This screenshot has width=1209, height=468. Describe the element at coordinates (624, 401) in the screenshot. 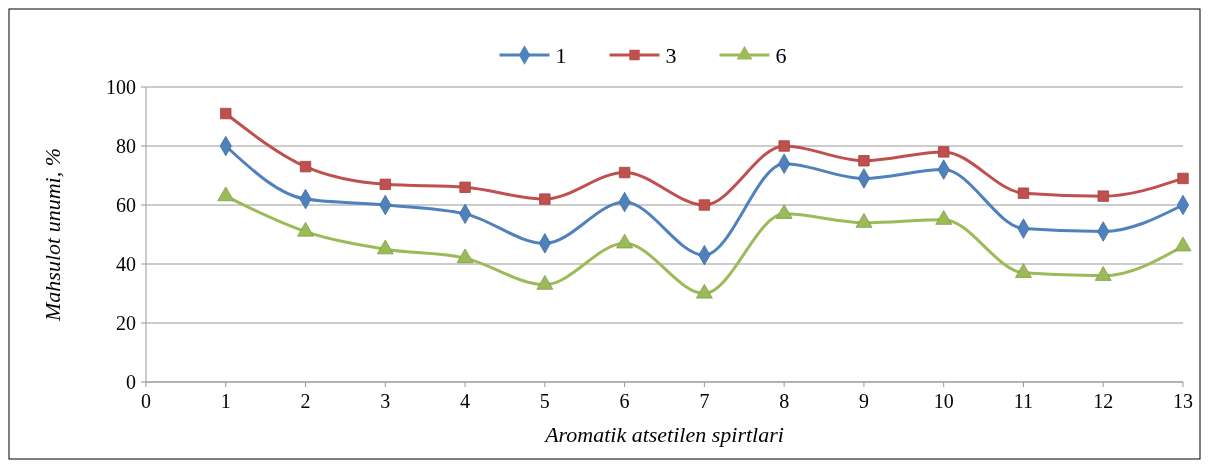

I see `x-tick-label: 6` at that location.